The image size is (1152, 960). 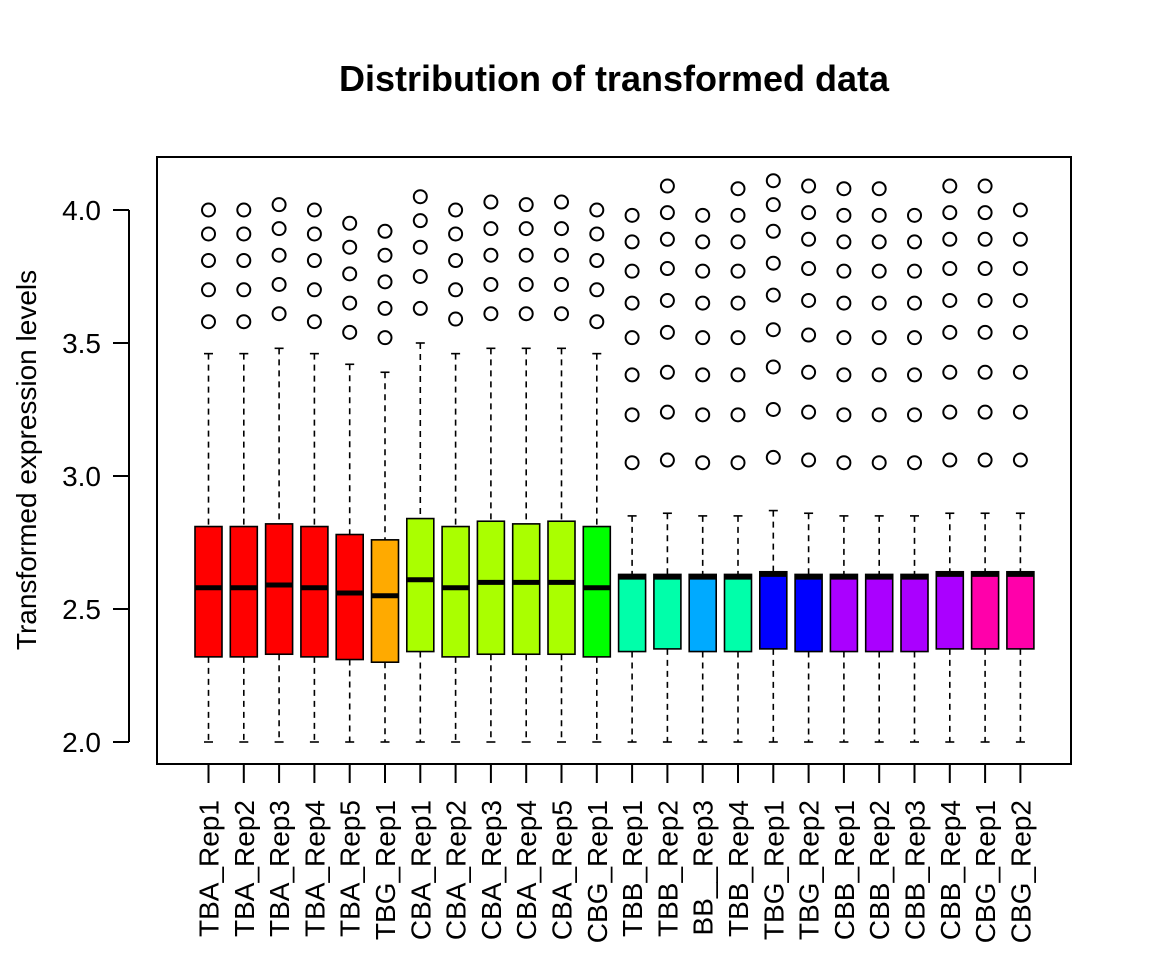 I want to click on box-cbb_rep2, so click(x=879, y=462).